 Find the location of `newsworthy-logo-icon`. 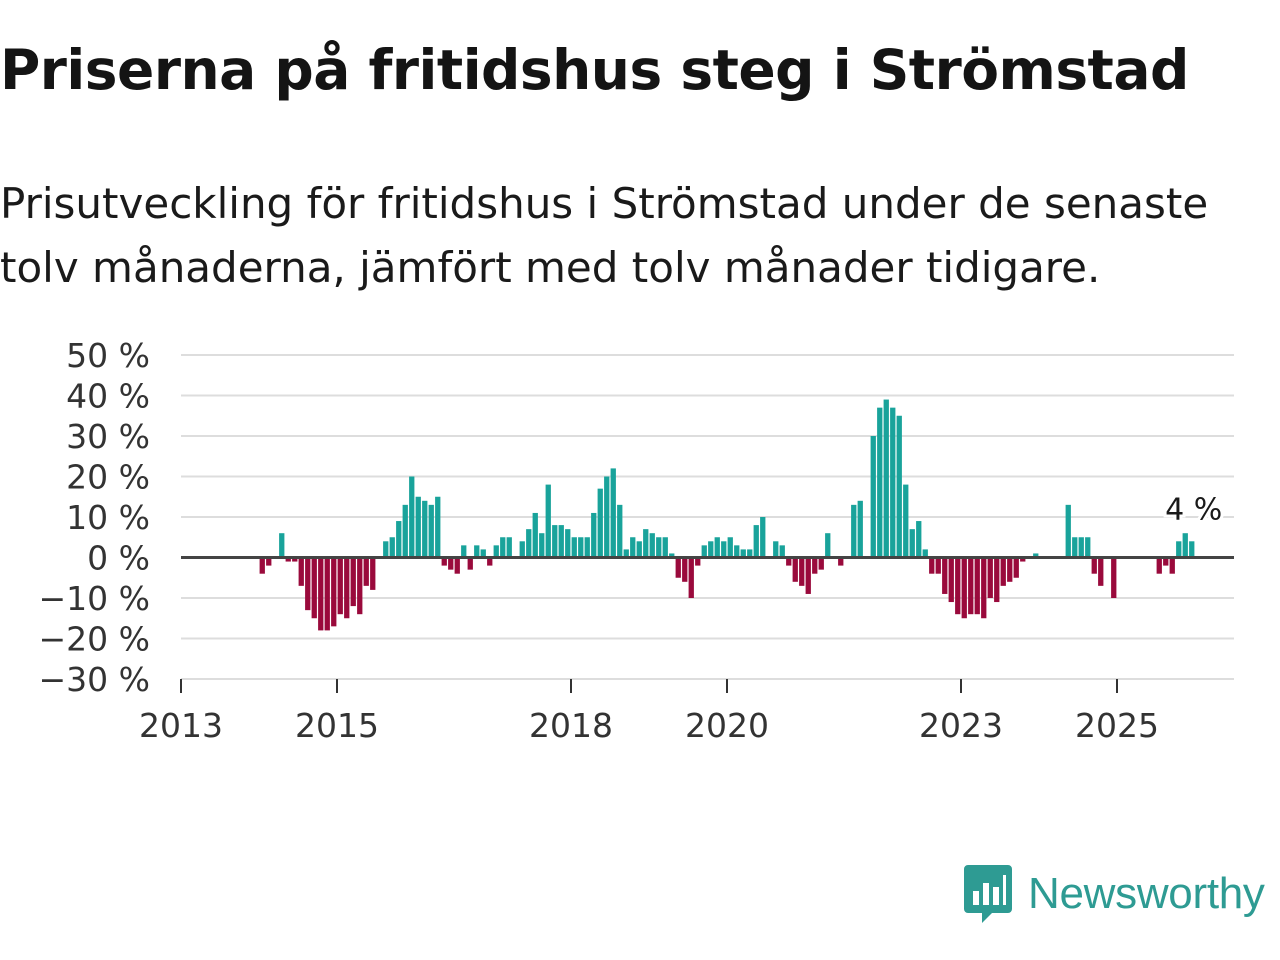

newsworthy-logo-icon is located at coordinates (988, 894).